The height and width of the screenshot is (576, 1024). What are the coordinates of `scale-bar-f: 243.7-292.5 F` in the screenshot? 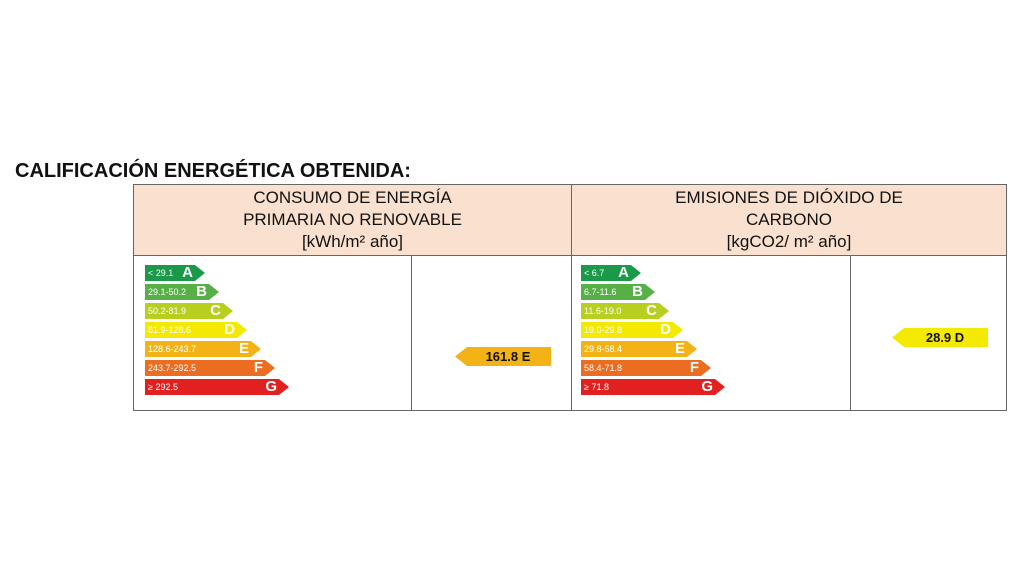 It's located at (210, 368).